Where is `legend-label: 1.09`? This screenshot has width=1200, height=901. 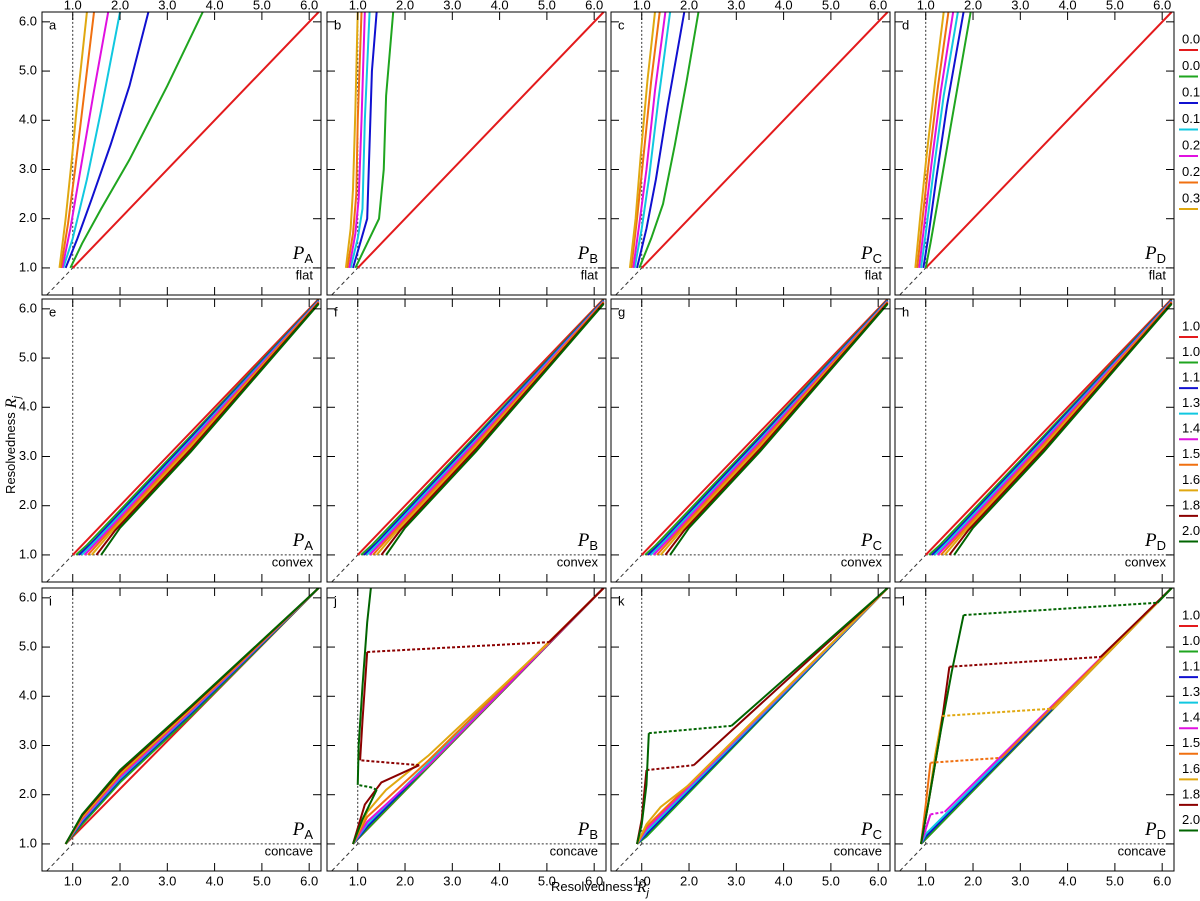
legend-label: 1.09 is located at coordinates (1191, 351).